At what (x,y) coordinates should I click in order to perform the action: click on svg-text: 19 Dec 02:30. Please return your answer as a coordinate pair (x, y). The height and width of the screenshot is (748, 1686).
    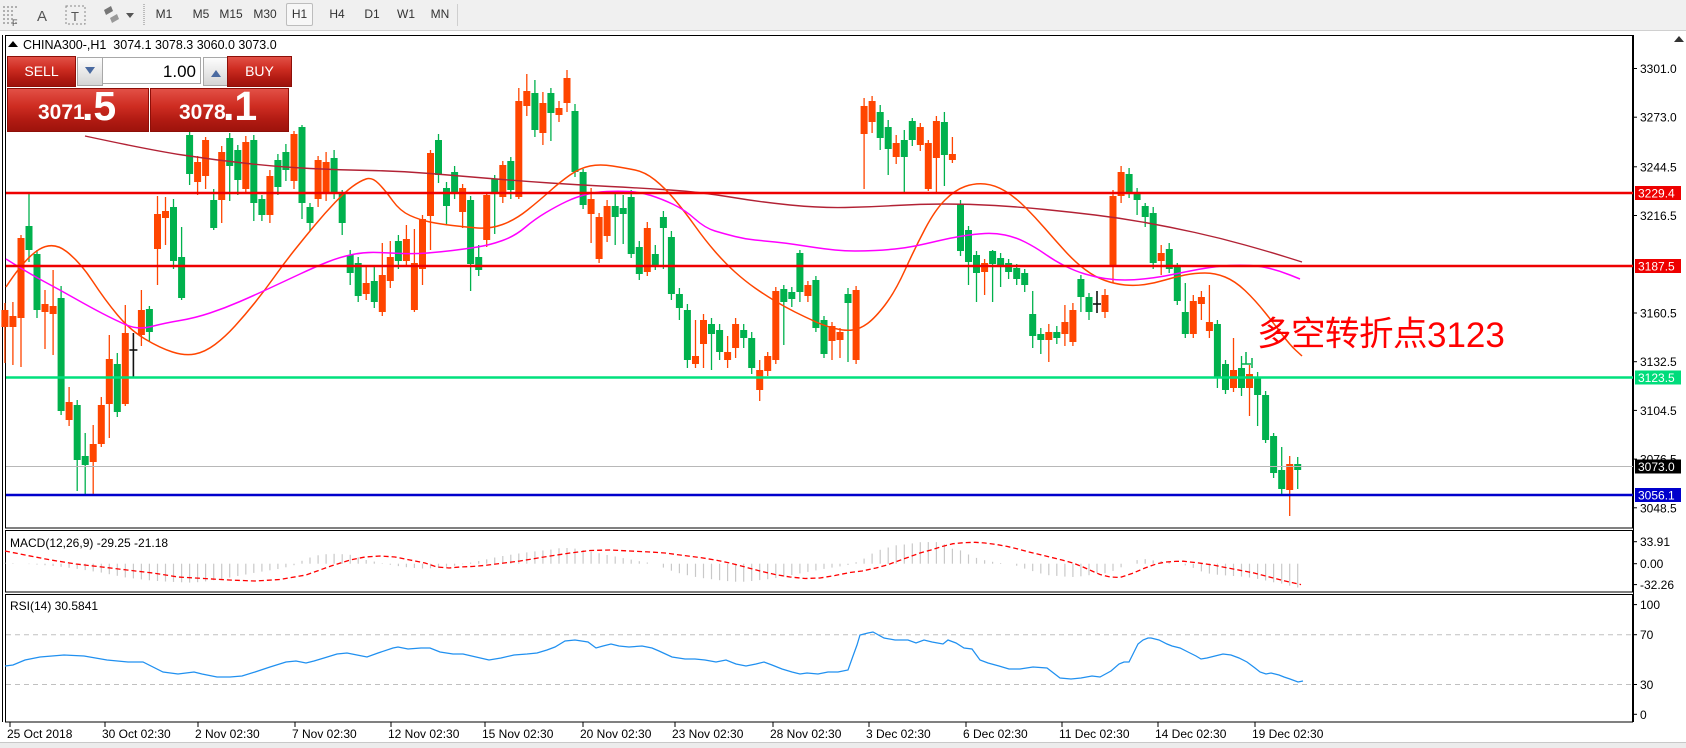
    Looking at the image, I should click on (1288, 734).